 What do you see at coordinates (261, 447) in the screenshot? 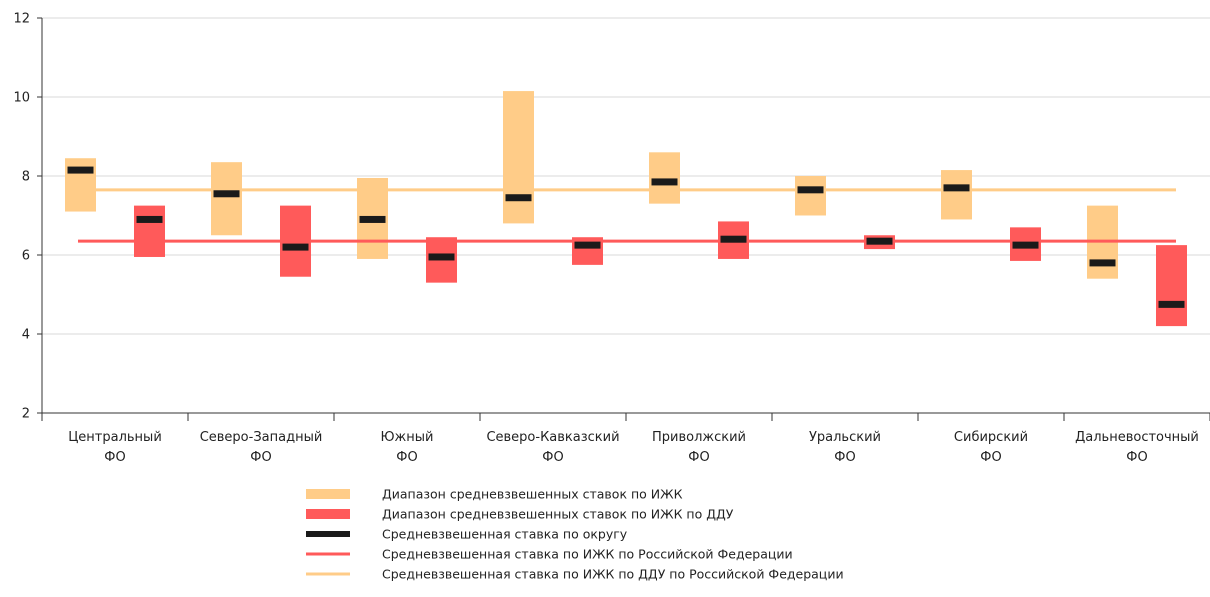
I see `x-category-label: Северо-Западный ФО` at bounding box center [261, 447].